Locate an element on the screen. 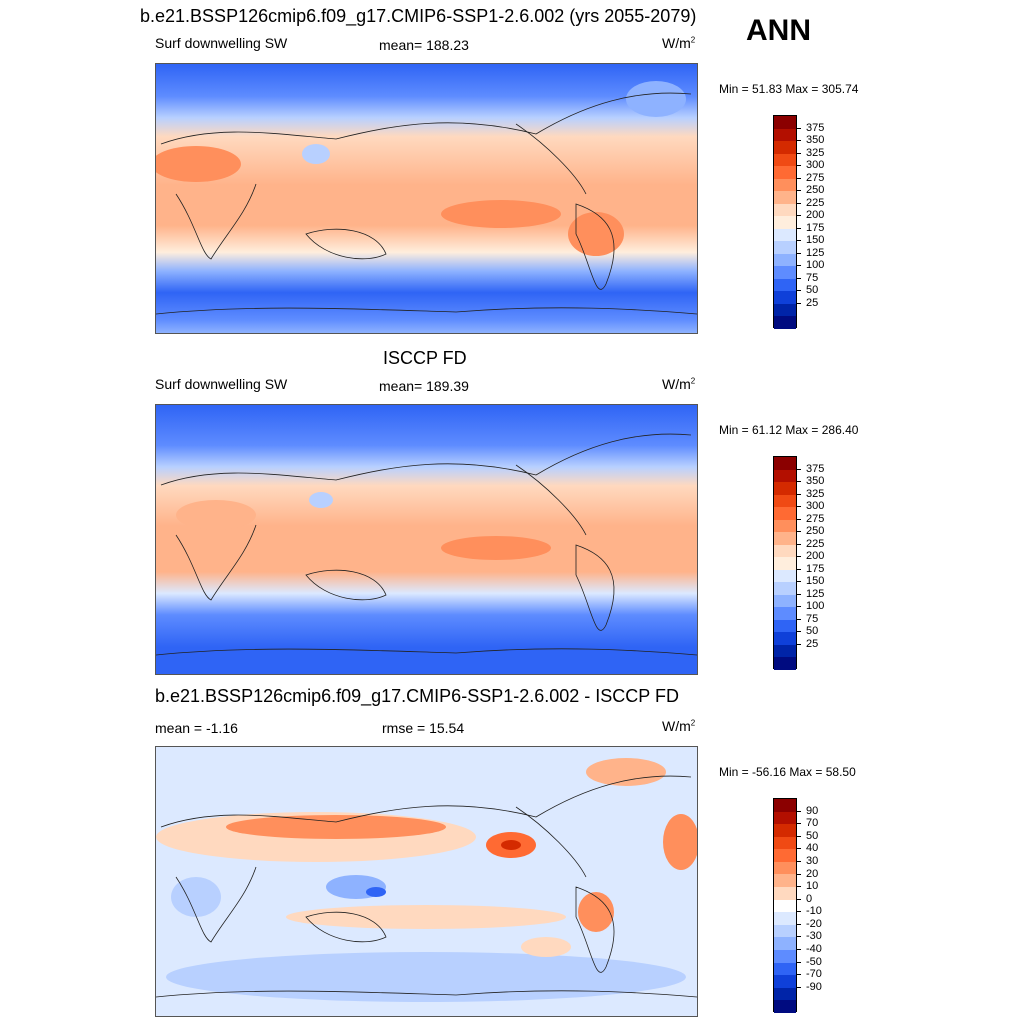 The image size is (1024, 1024). panel1-left-label: Surf downwelling SW is located at coordinates (221, 43).